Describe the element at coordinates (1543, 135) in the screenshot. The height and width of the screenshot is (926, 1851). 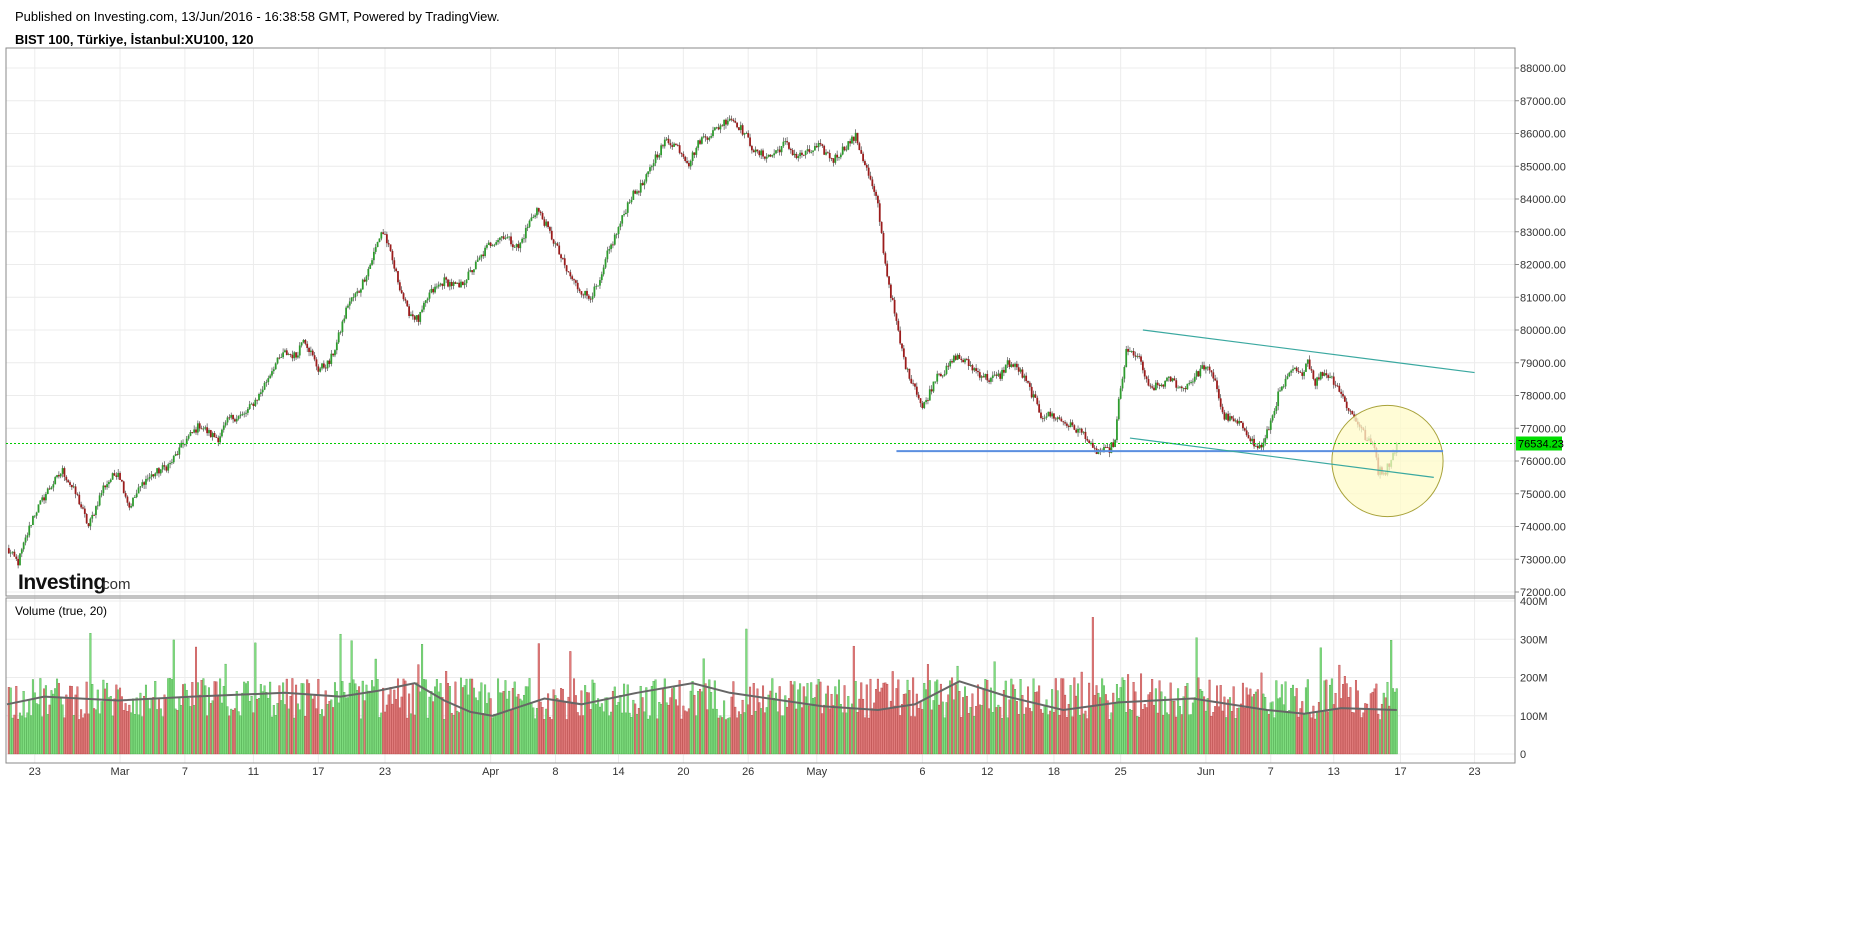
I see `price-tick-label: 86000.00` at that location.